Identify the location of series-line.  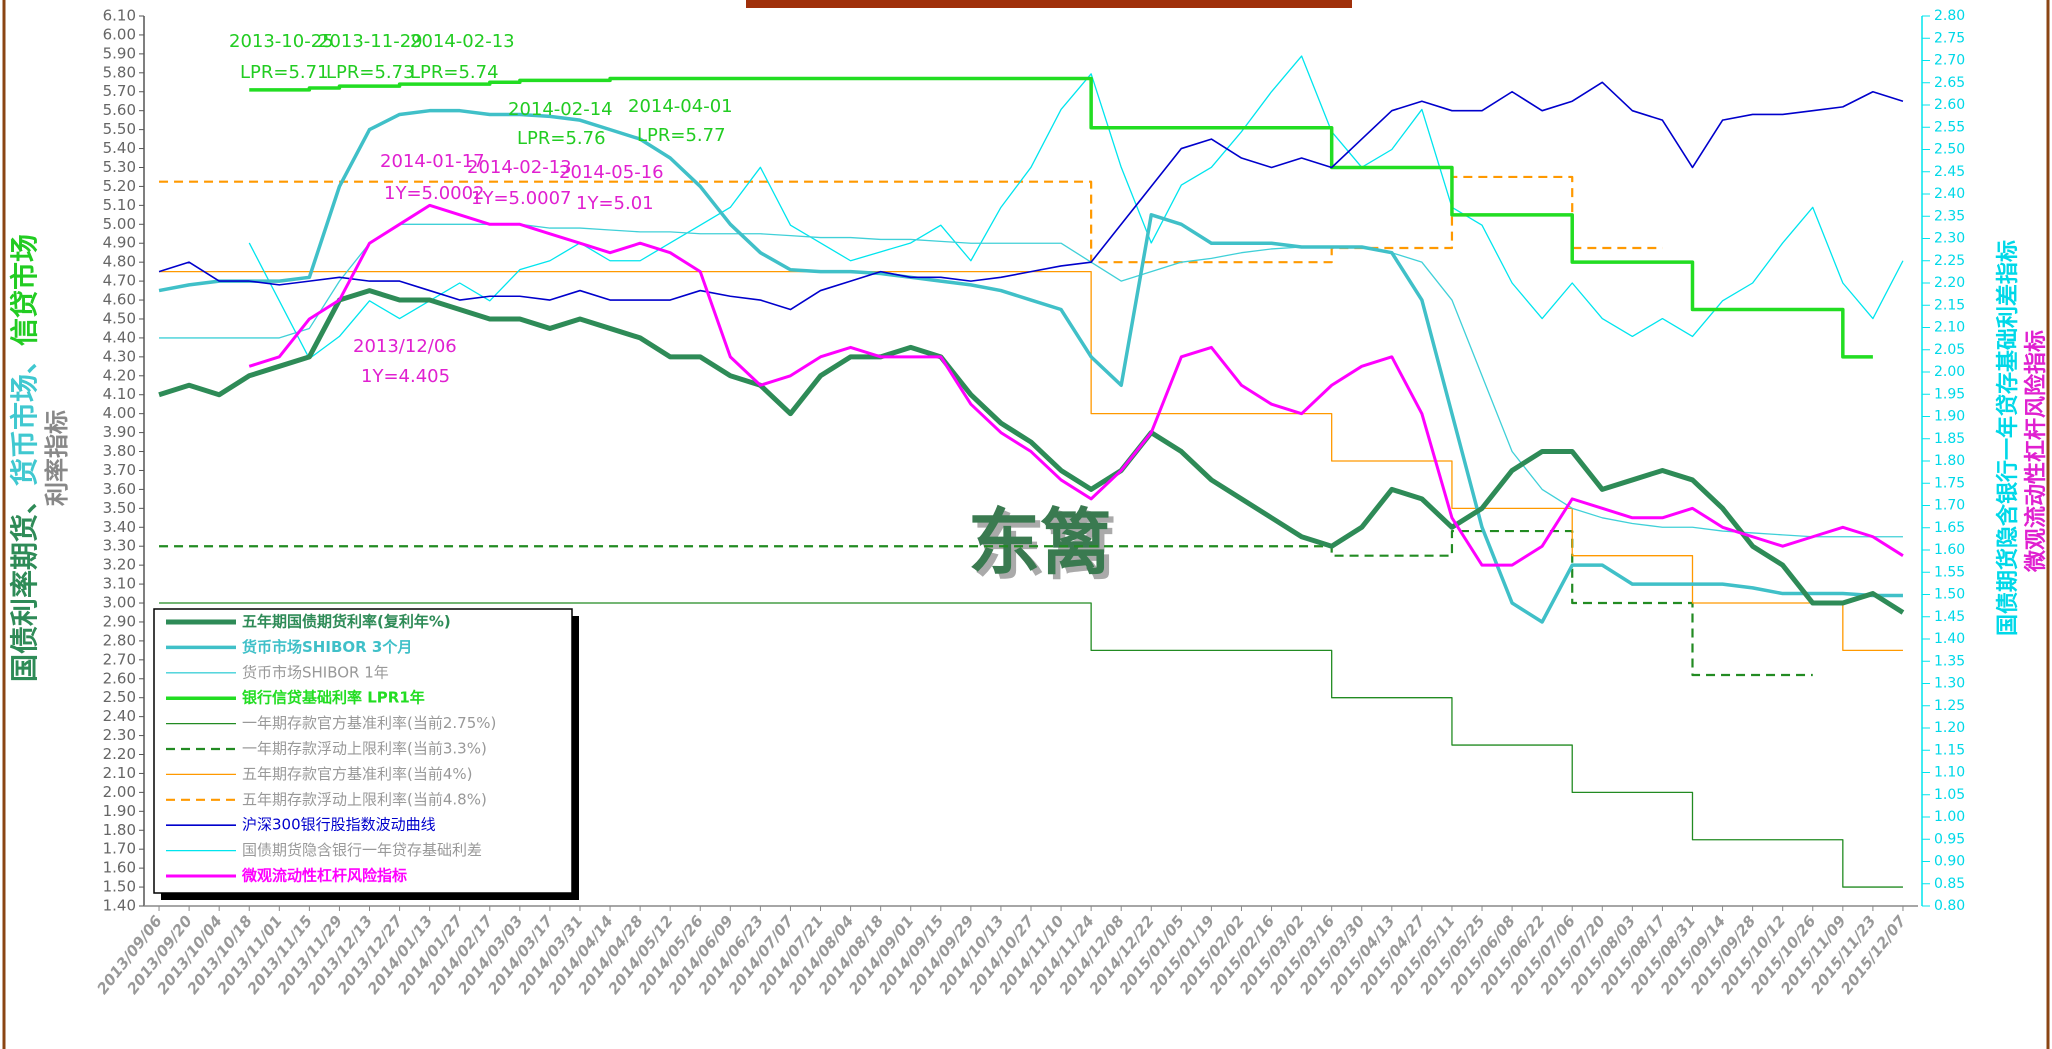
(911, 219).